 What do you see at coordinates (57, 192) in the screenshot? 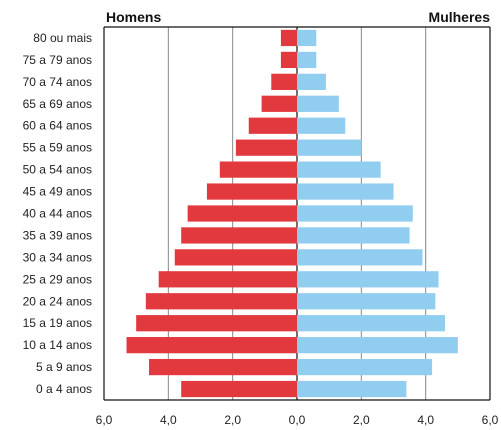
I see `category-label: 45 a 49 anos` at bounding box center [57, 192].